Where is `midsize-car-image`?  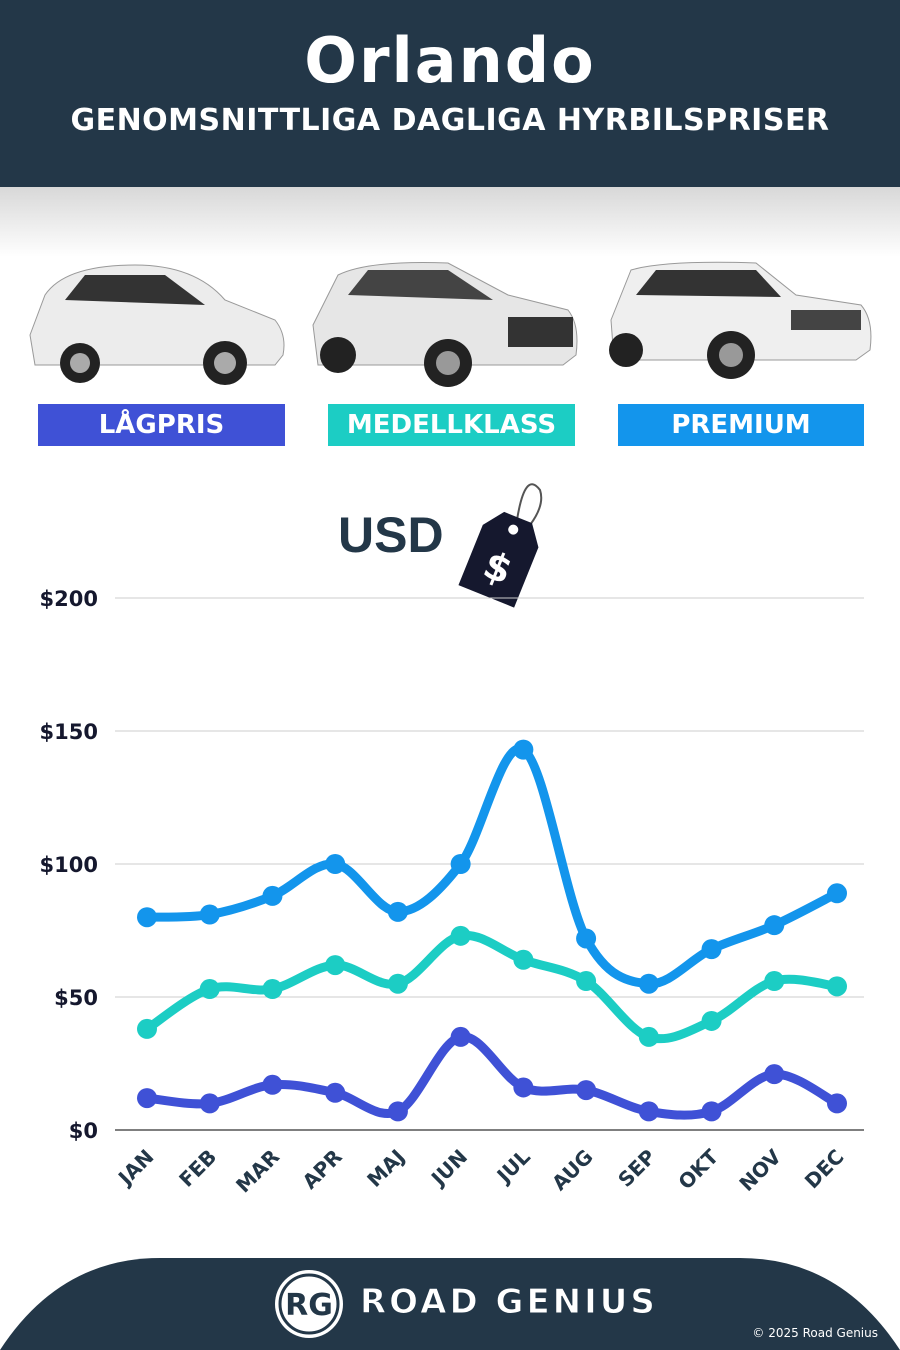 midsize-car-image is located at coordinates (445, 324).